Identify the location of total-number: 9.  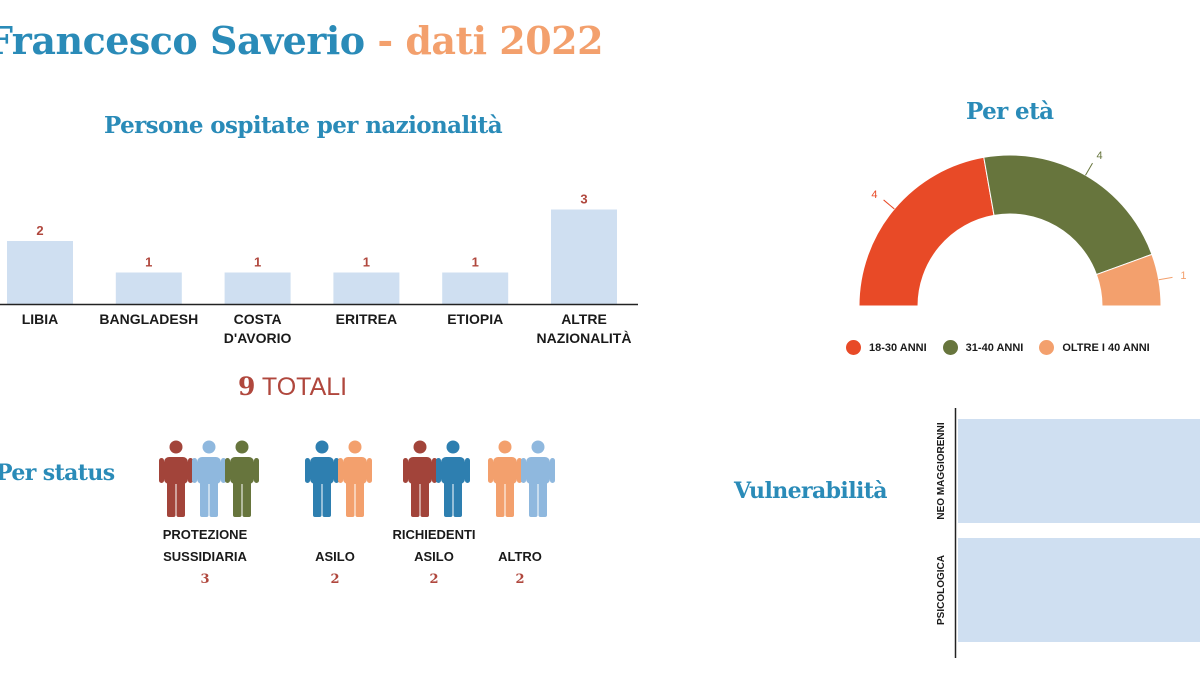
(247, 386).